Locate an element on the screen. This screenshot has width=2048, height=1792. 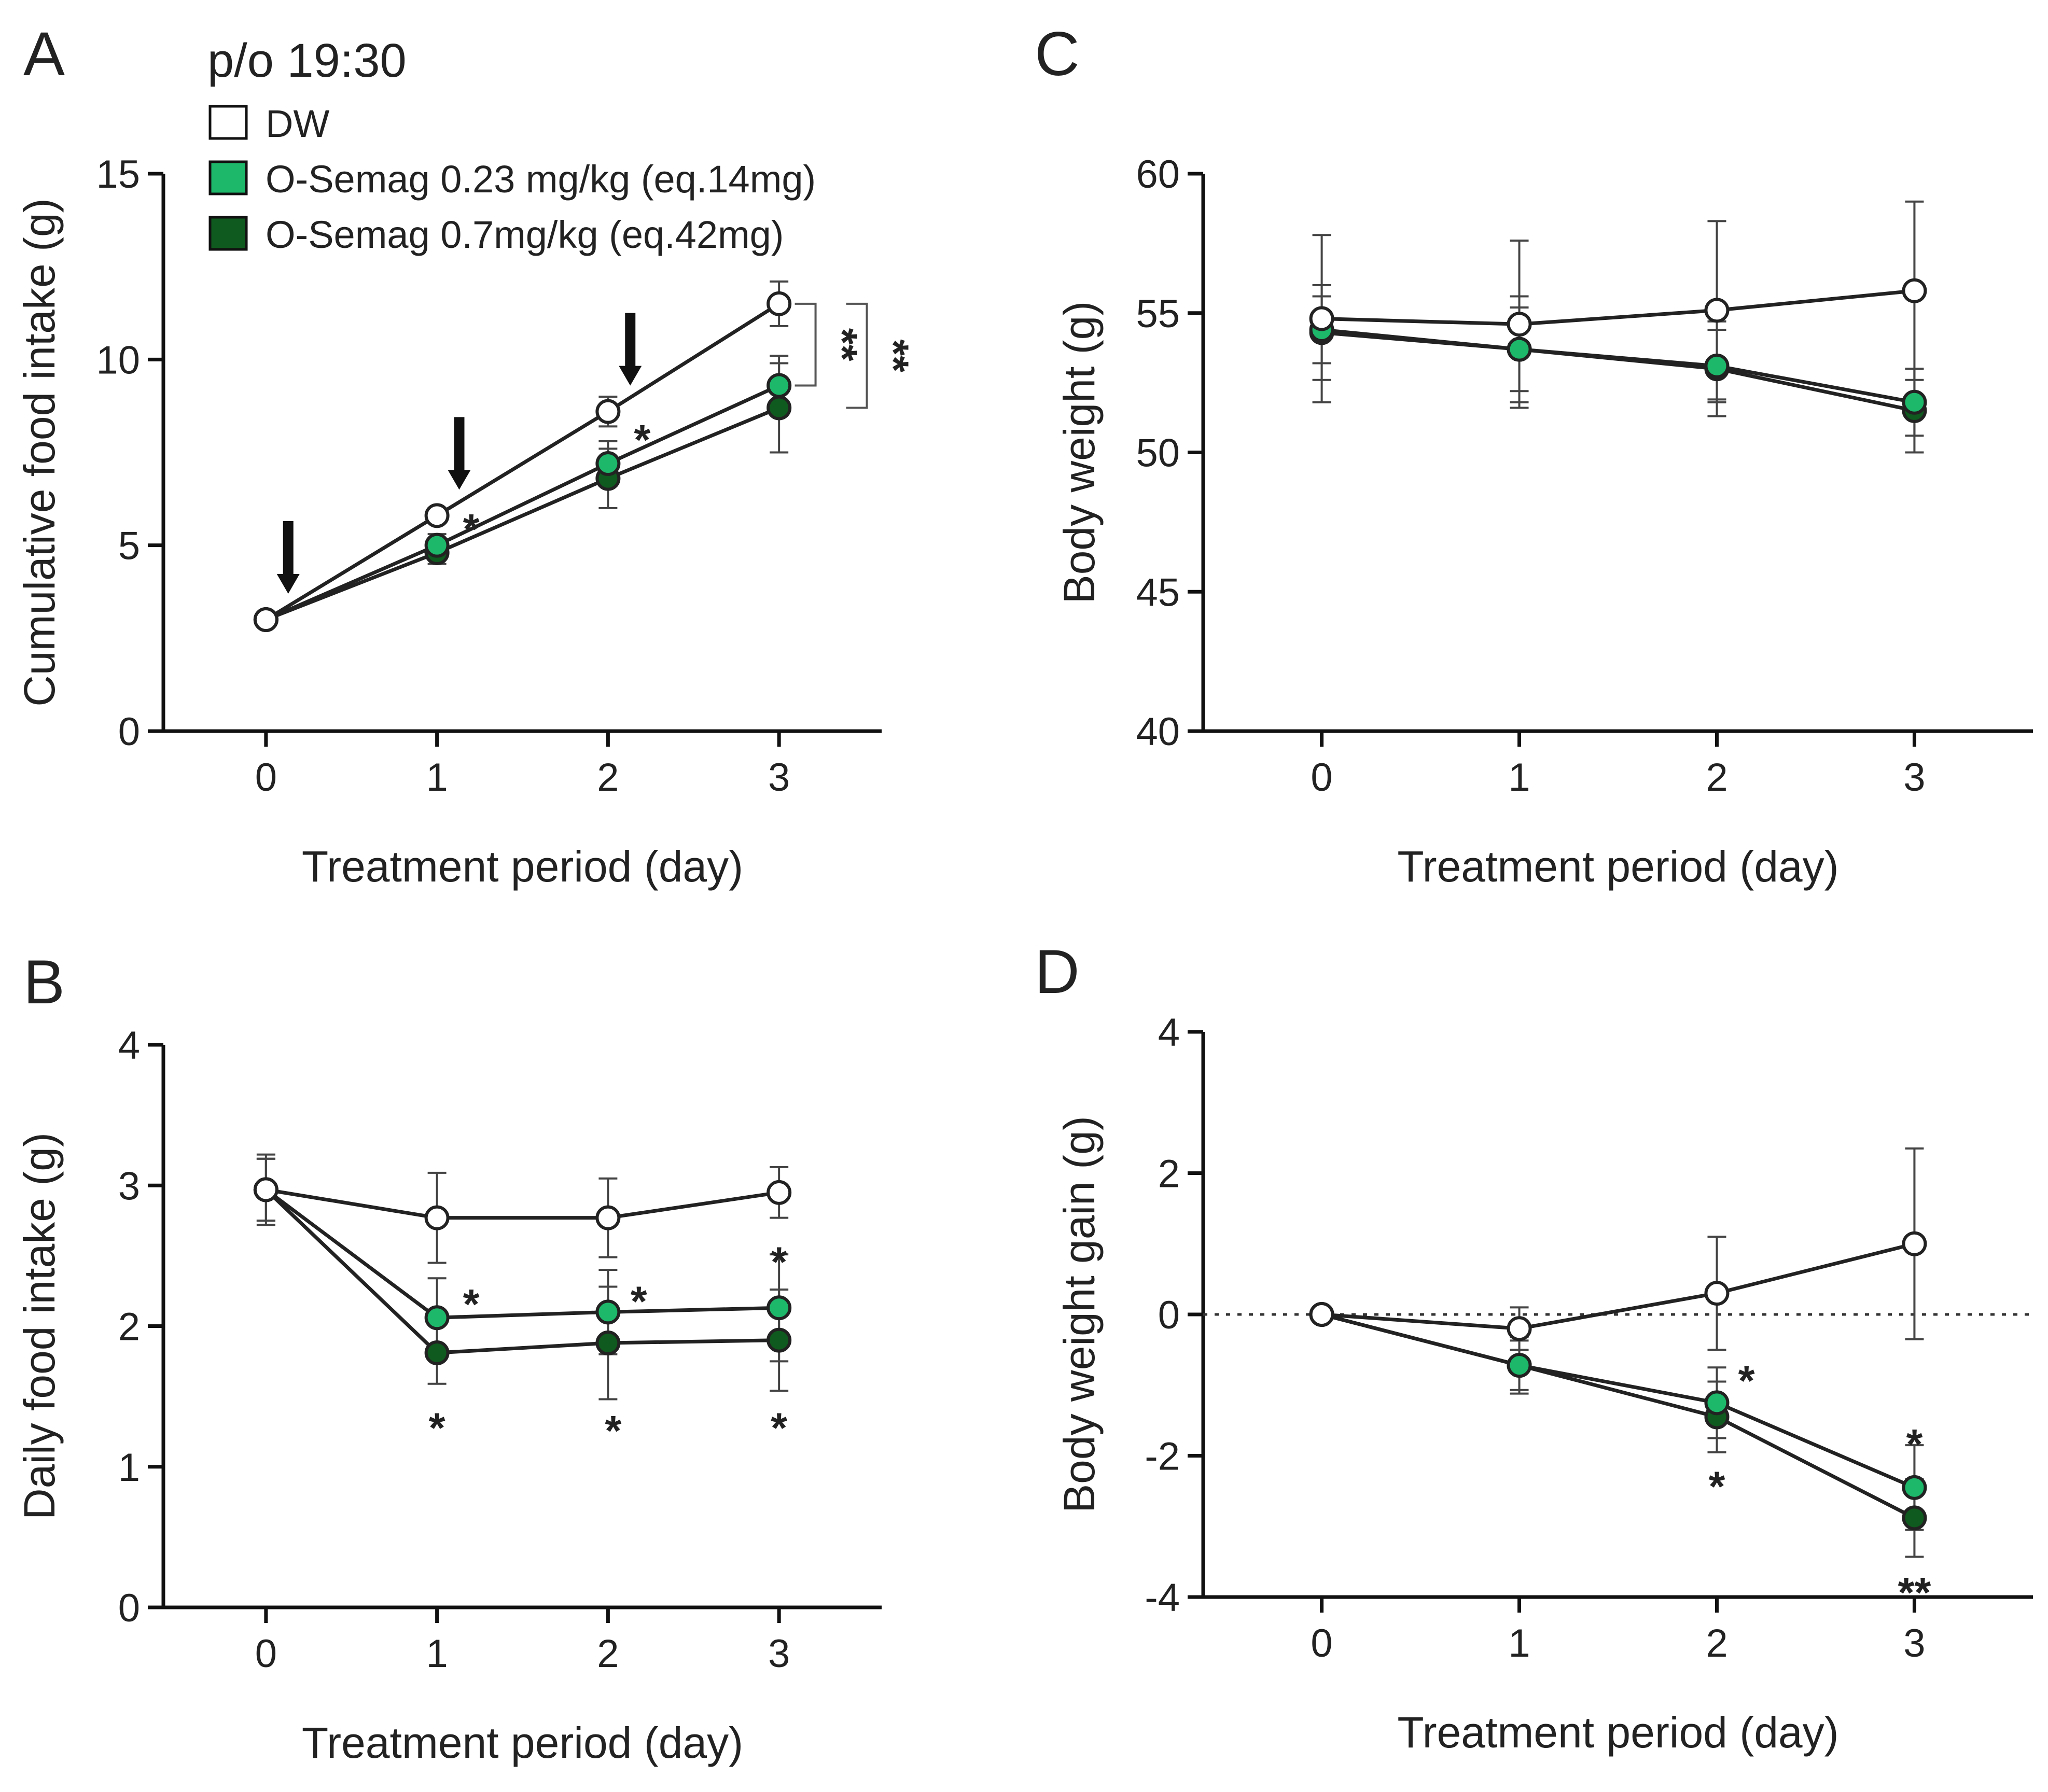
legend-swatch-low-dose is located at coordinates (228, 177).